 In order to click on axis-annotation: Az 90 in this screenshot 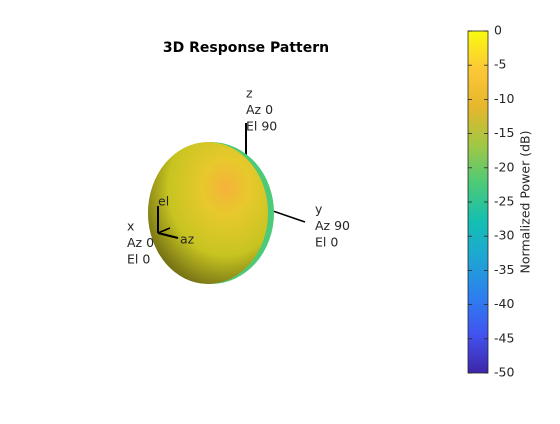, I will do `click(332, 225)`.